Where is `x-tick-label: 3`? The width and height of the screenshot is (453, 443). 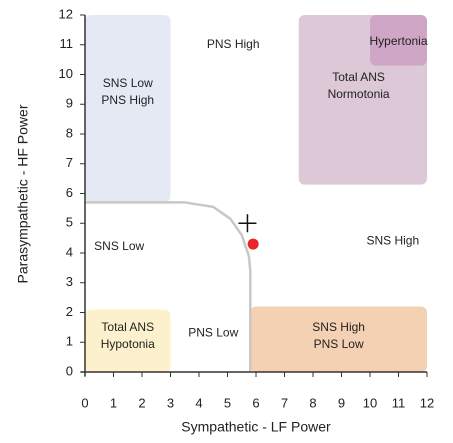
x-tick-label: 3 is located at coordinates (170, 402).